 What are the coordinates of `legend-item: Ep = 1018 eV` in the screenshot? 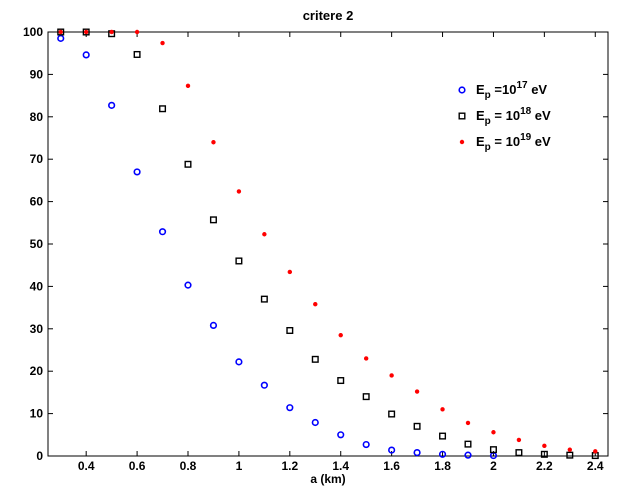 It's located at (504, 116).